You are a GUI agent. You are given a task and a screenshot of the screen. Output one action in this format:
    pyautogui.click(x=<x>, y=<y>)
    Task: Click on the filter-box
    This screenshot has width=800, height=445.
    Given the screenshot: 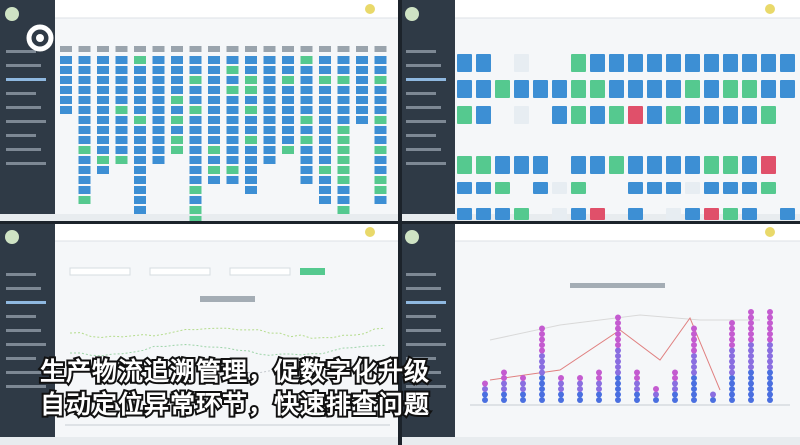 What is the action you would take?
    pyautogui.click(x=100, y=271)
    